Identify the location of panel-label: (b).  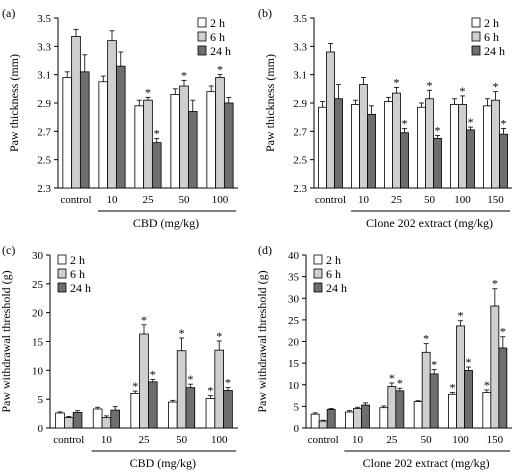
(265, 13).